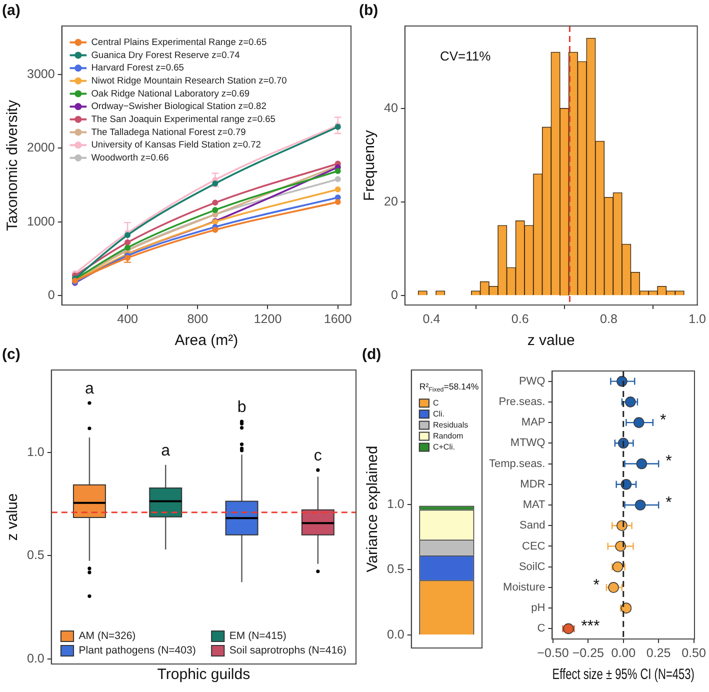 This screenshot has width=709, height=692. I want to click on y-tick-label: MDR, so click(533, 484).